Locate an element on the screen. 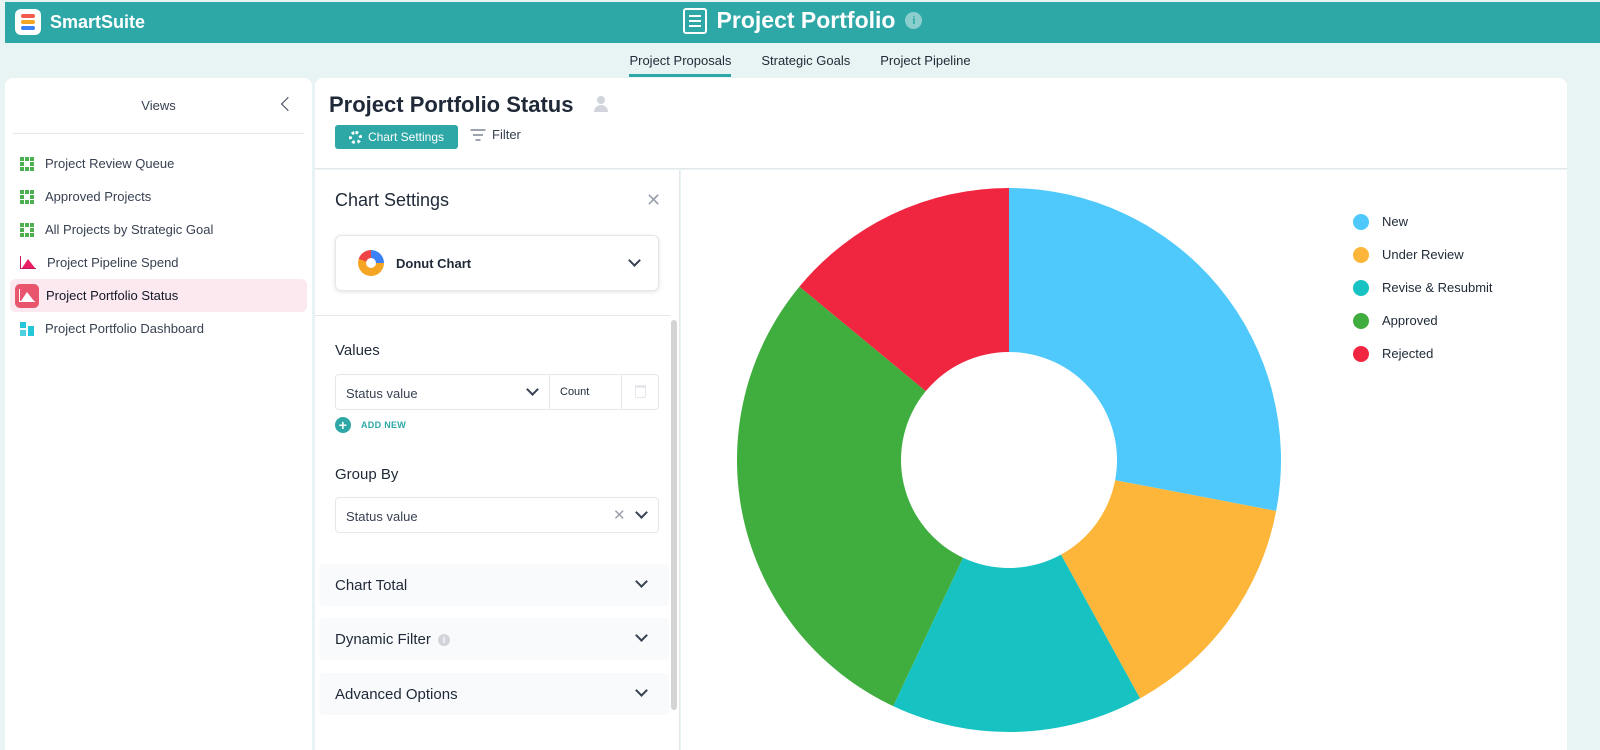  legend-label: Revise & Resubmit is located at coordinates (1437, 287).